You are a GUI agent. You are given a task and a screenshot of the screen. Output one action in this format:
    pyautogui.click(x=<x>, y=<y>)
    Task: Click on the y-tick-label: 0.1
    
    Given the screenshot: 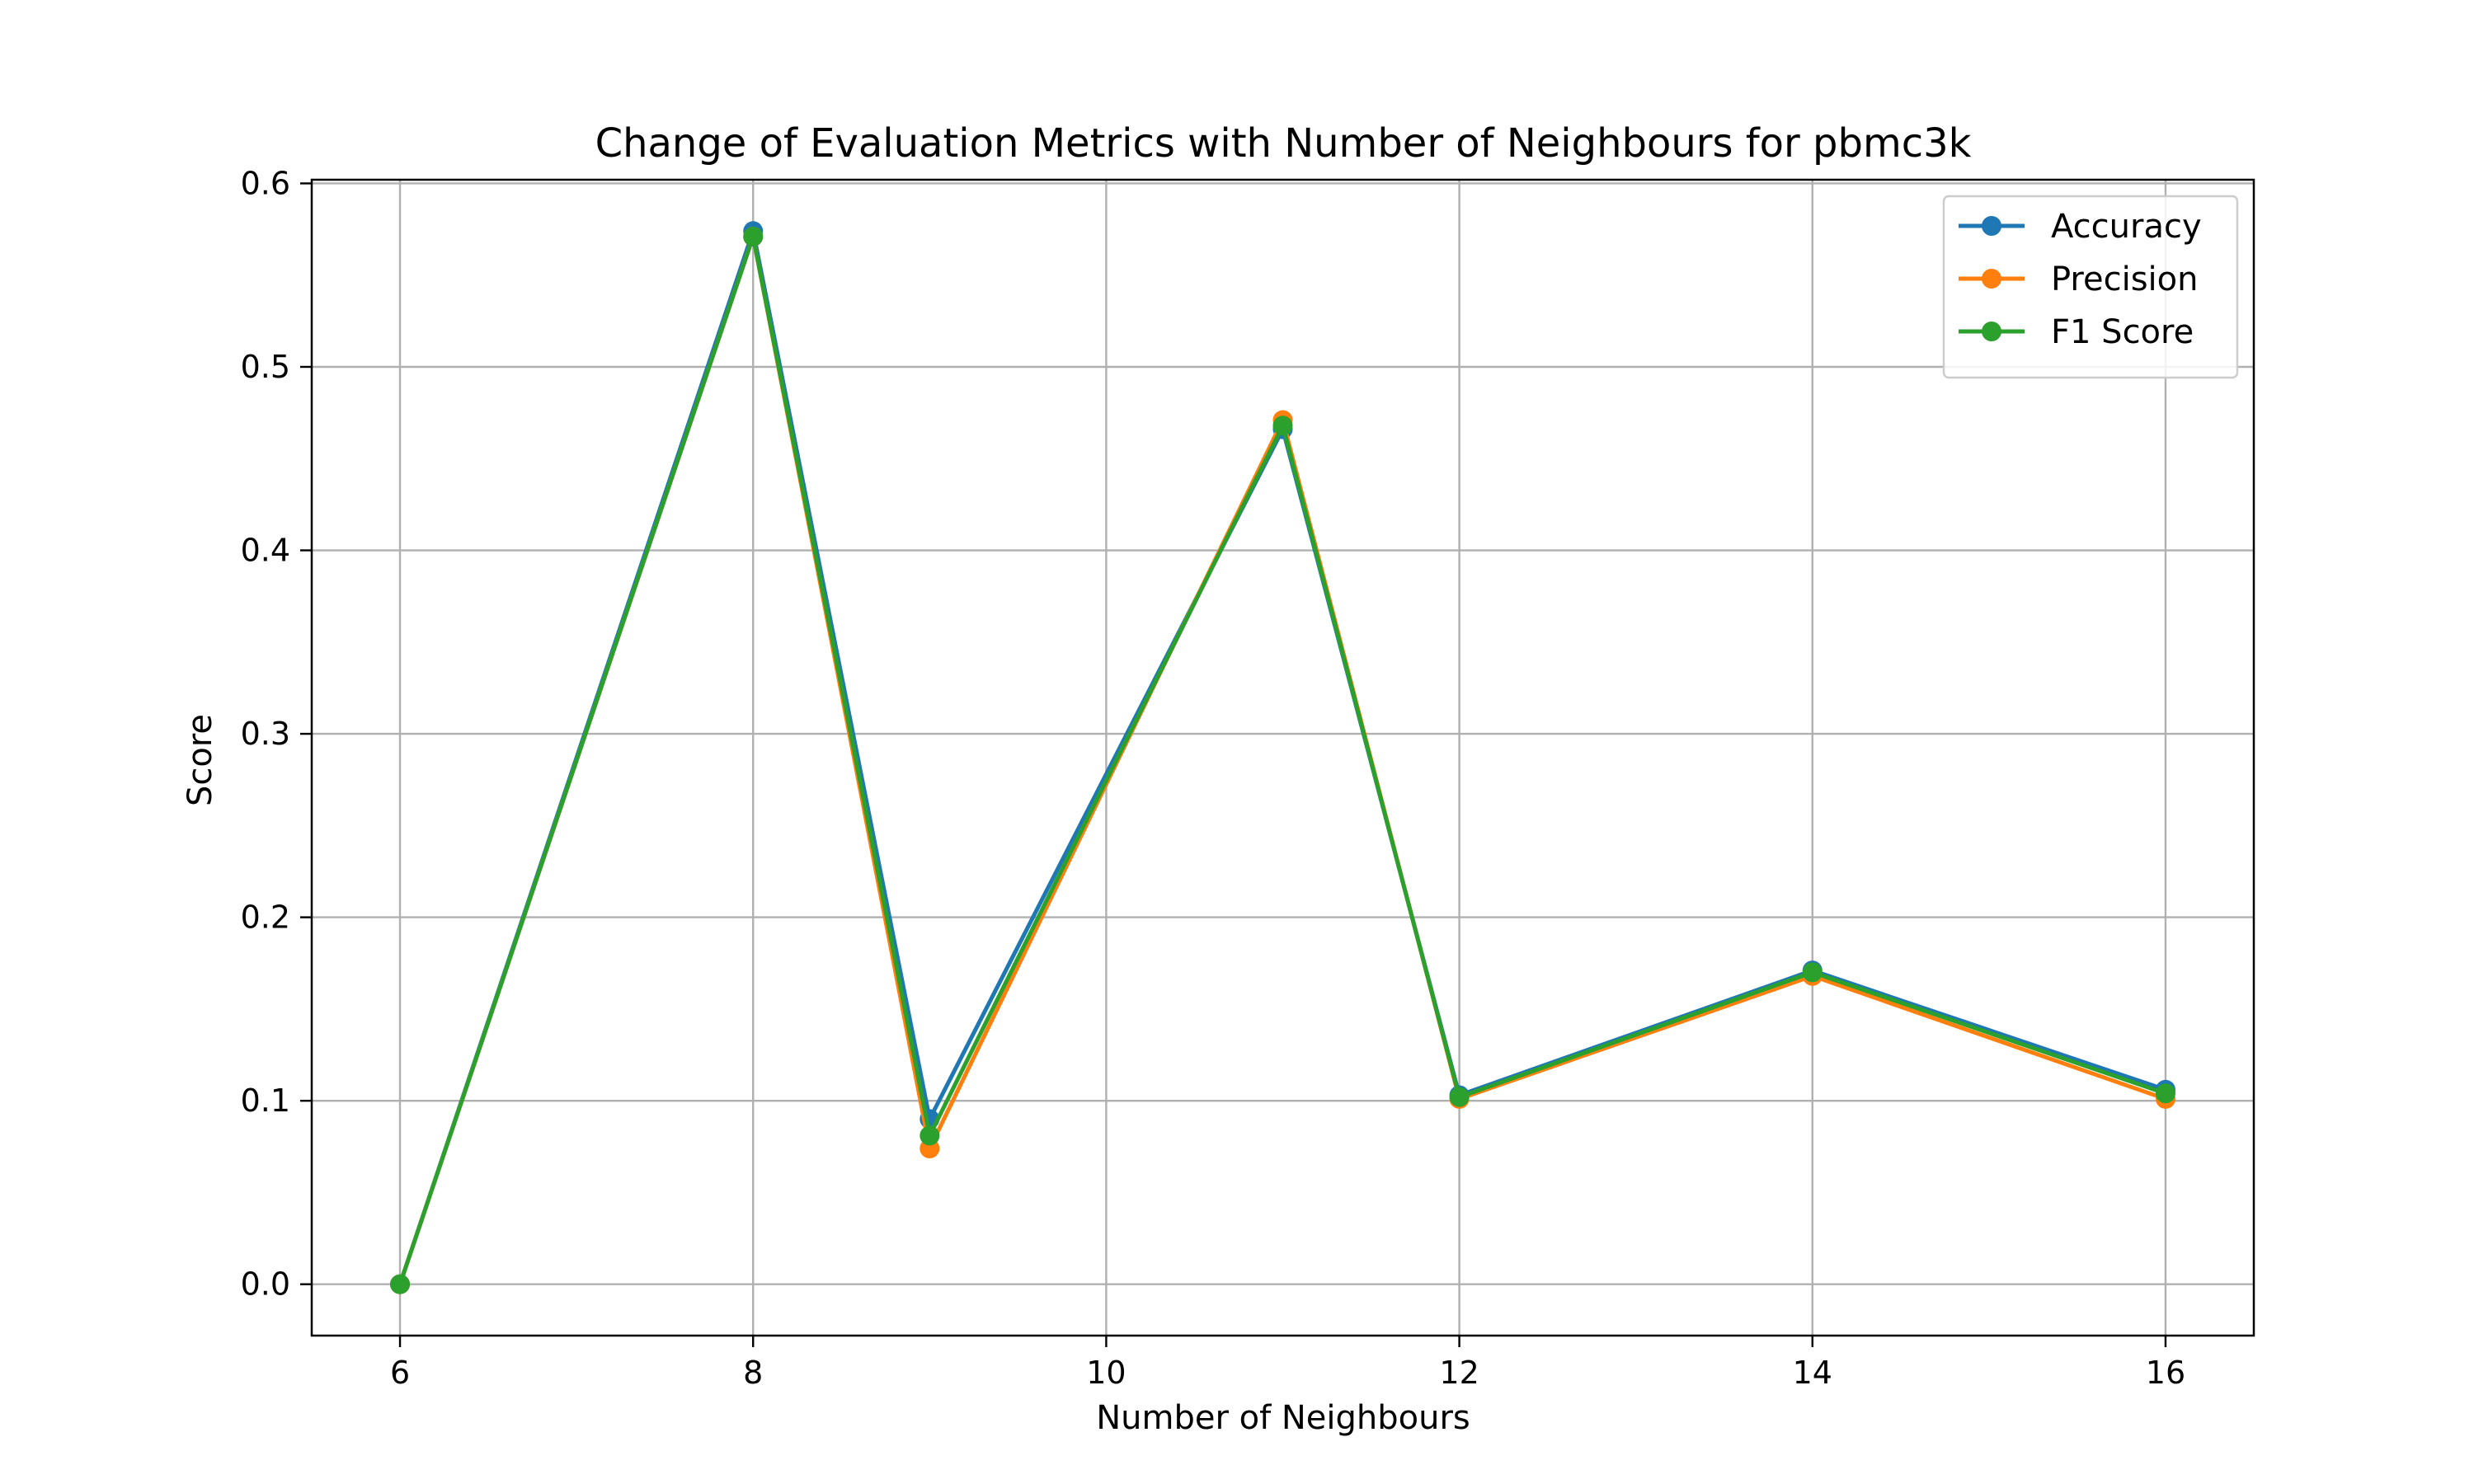 What is the action you would take?
    pyautogui.click(x=265, y=1100)
    